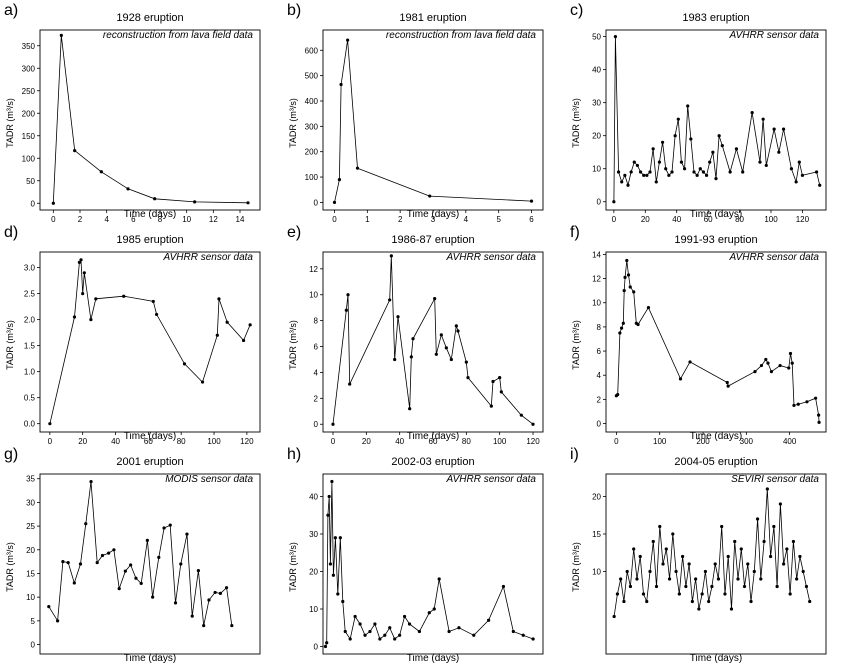 The image size is (850, 666). I want to click on x-tick-label: 0, so click(333, 441).